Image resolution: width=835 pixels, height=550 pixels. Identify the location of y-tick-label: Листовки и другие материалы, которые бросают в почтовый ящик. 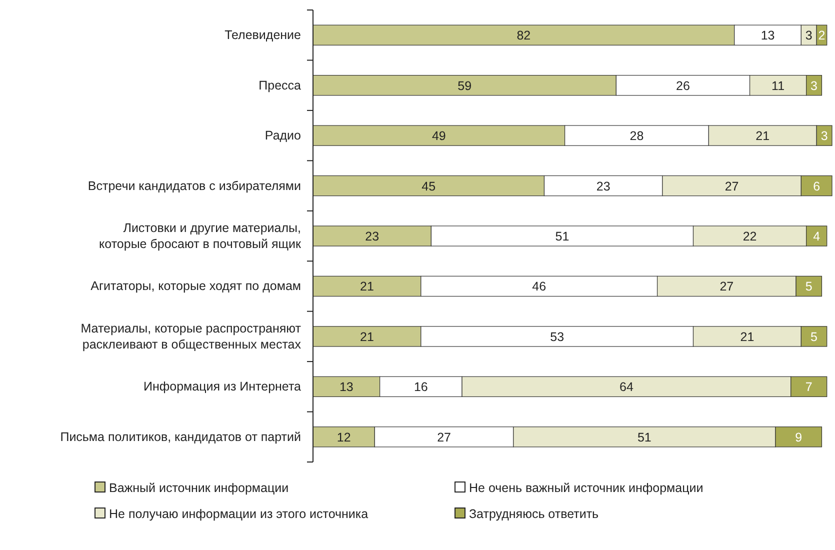
(200, 236).